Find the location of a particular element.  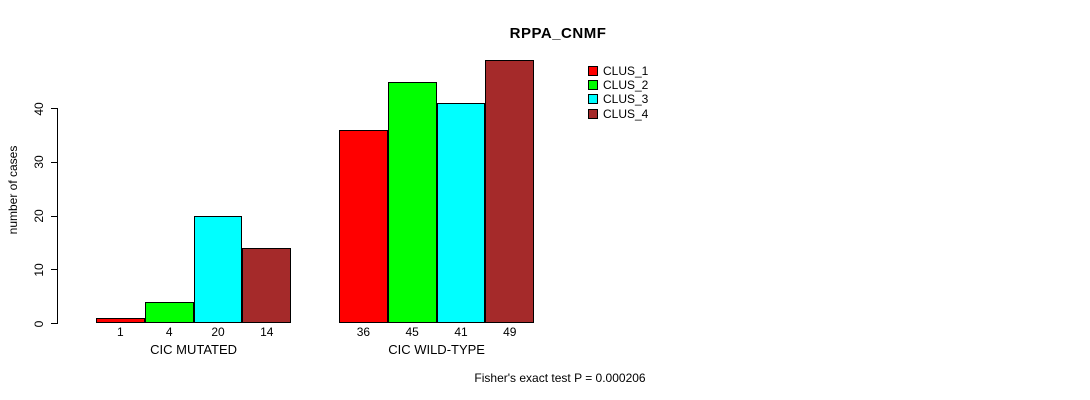

legend-label: CLUS_4 is located at coordinates (626, 113).